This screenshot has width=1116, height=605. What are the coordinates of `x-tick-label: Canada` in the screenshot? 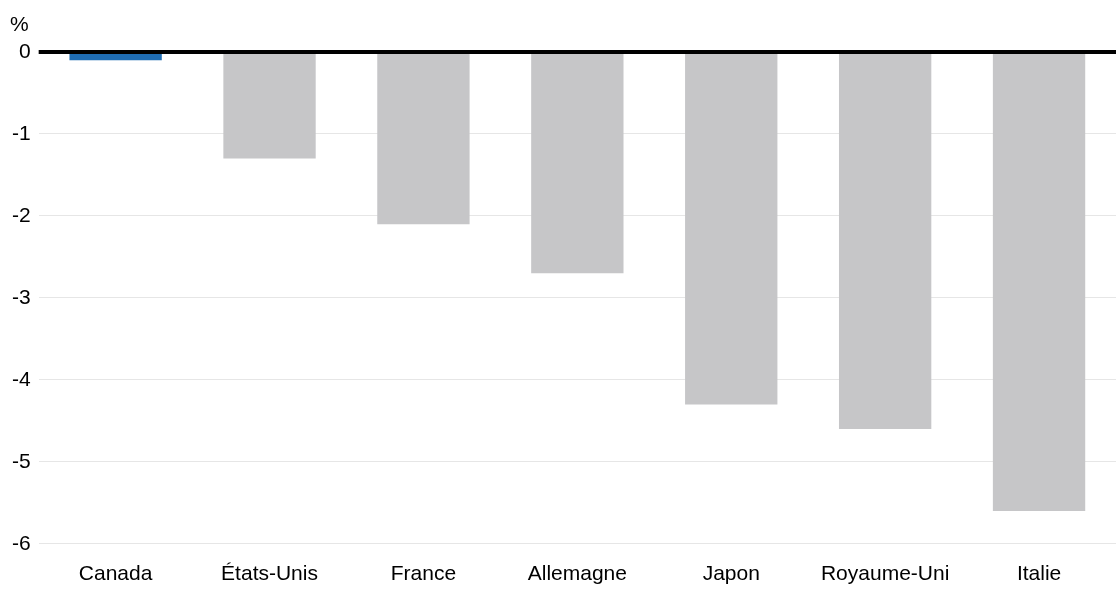 It's located at (115, 573).